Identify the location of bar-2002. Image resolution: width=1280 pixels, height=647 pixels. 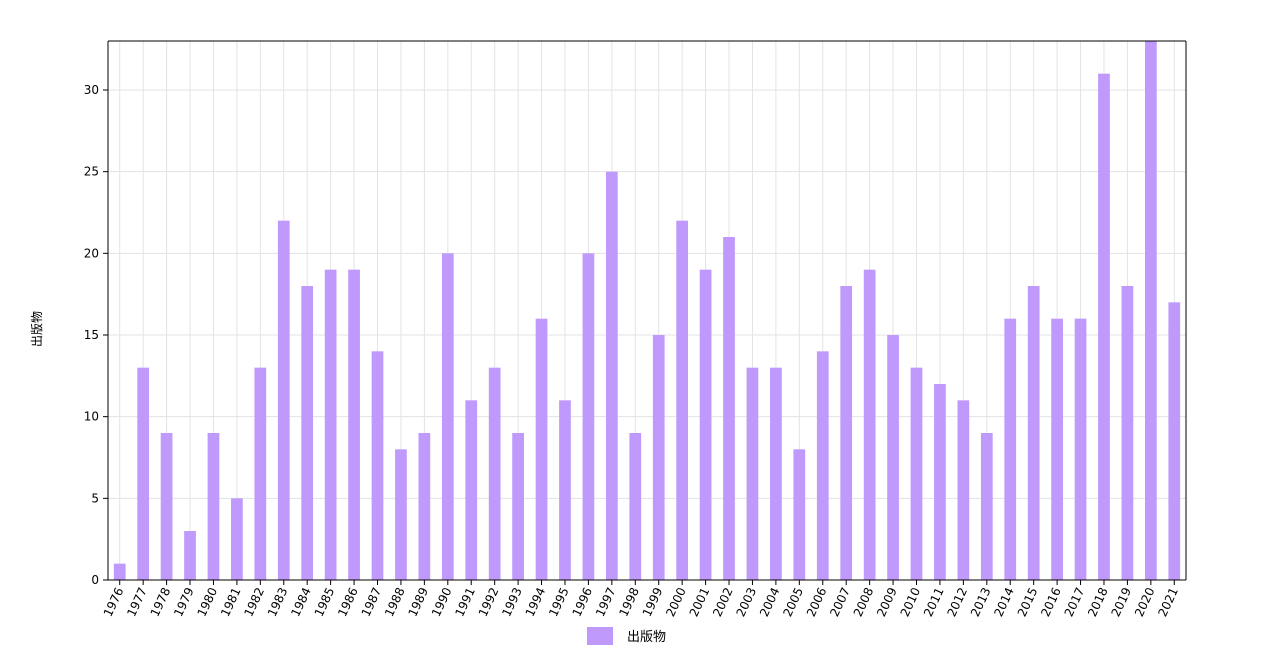
(729, 408).